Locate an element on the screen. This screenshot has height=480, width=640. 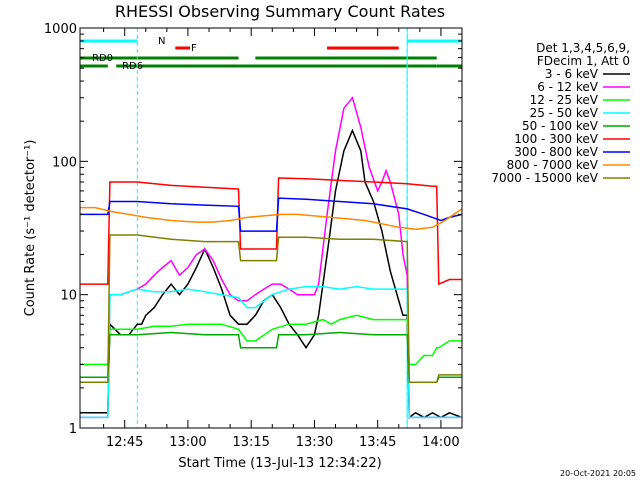
legend-entry-label: 50 - 100 keV is located at coordinates (560, 126).